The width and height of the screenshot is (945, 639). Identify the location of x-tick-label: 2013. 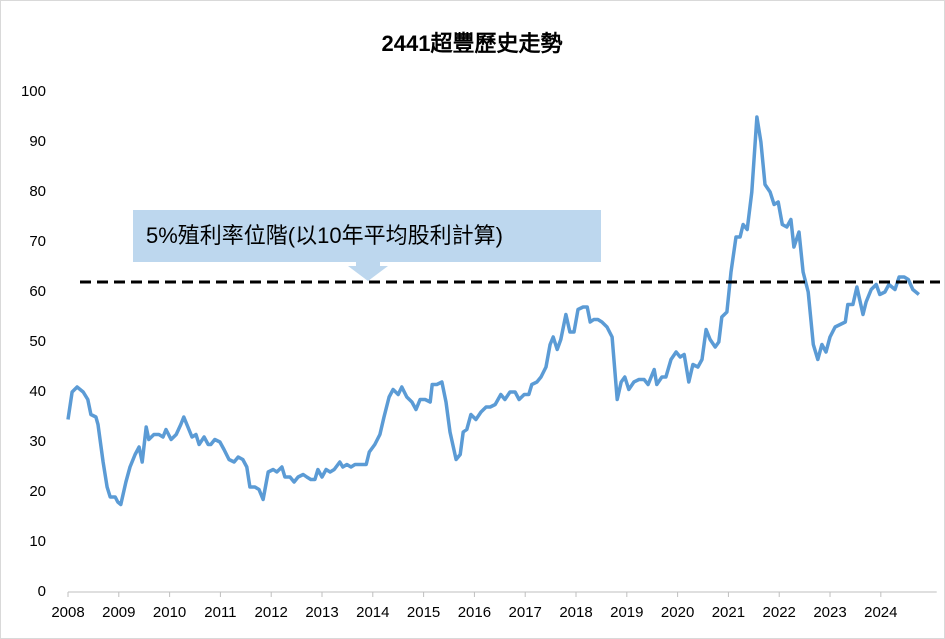
(321, 612).